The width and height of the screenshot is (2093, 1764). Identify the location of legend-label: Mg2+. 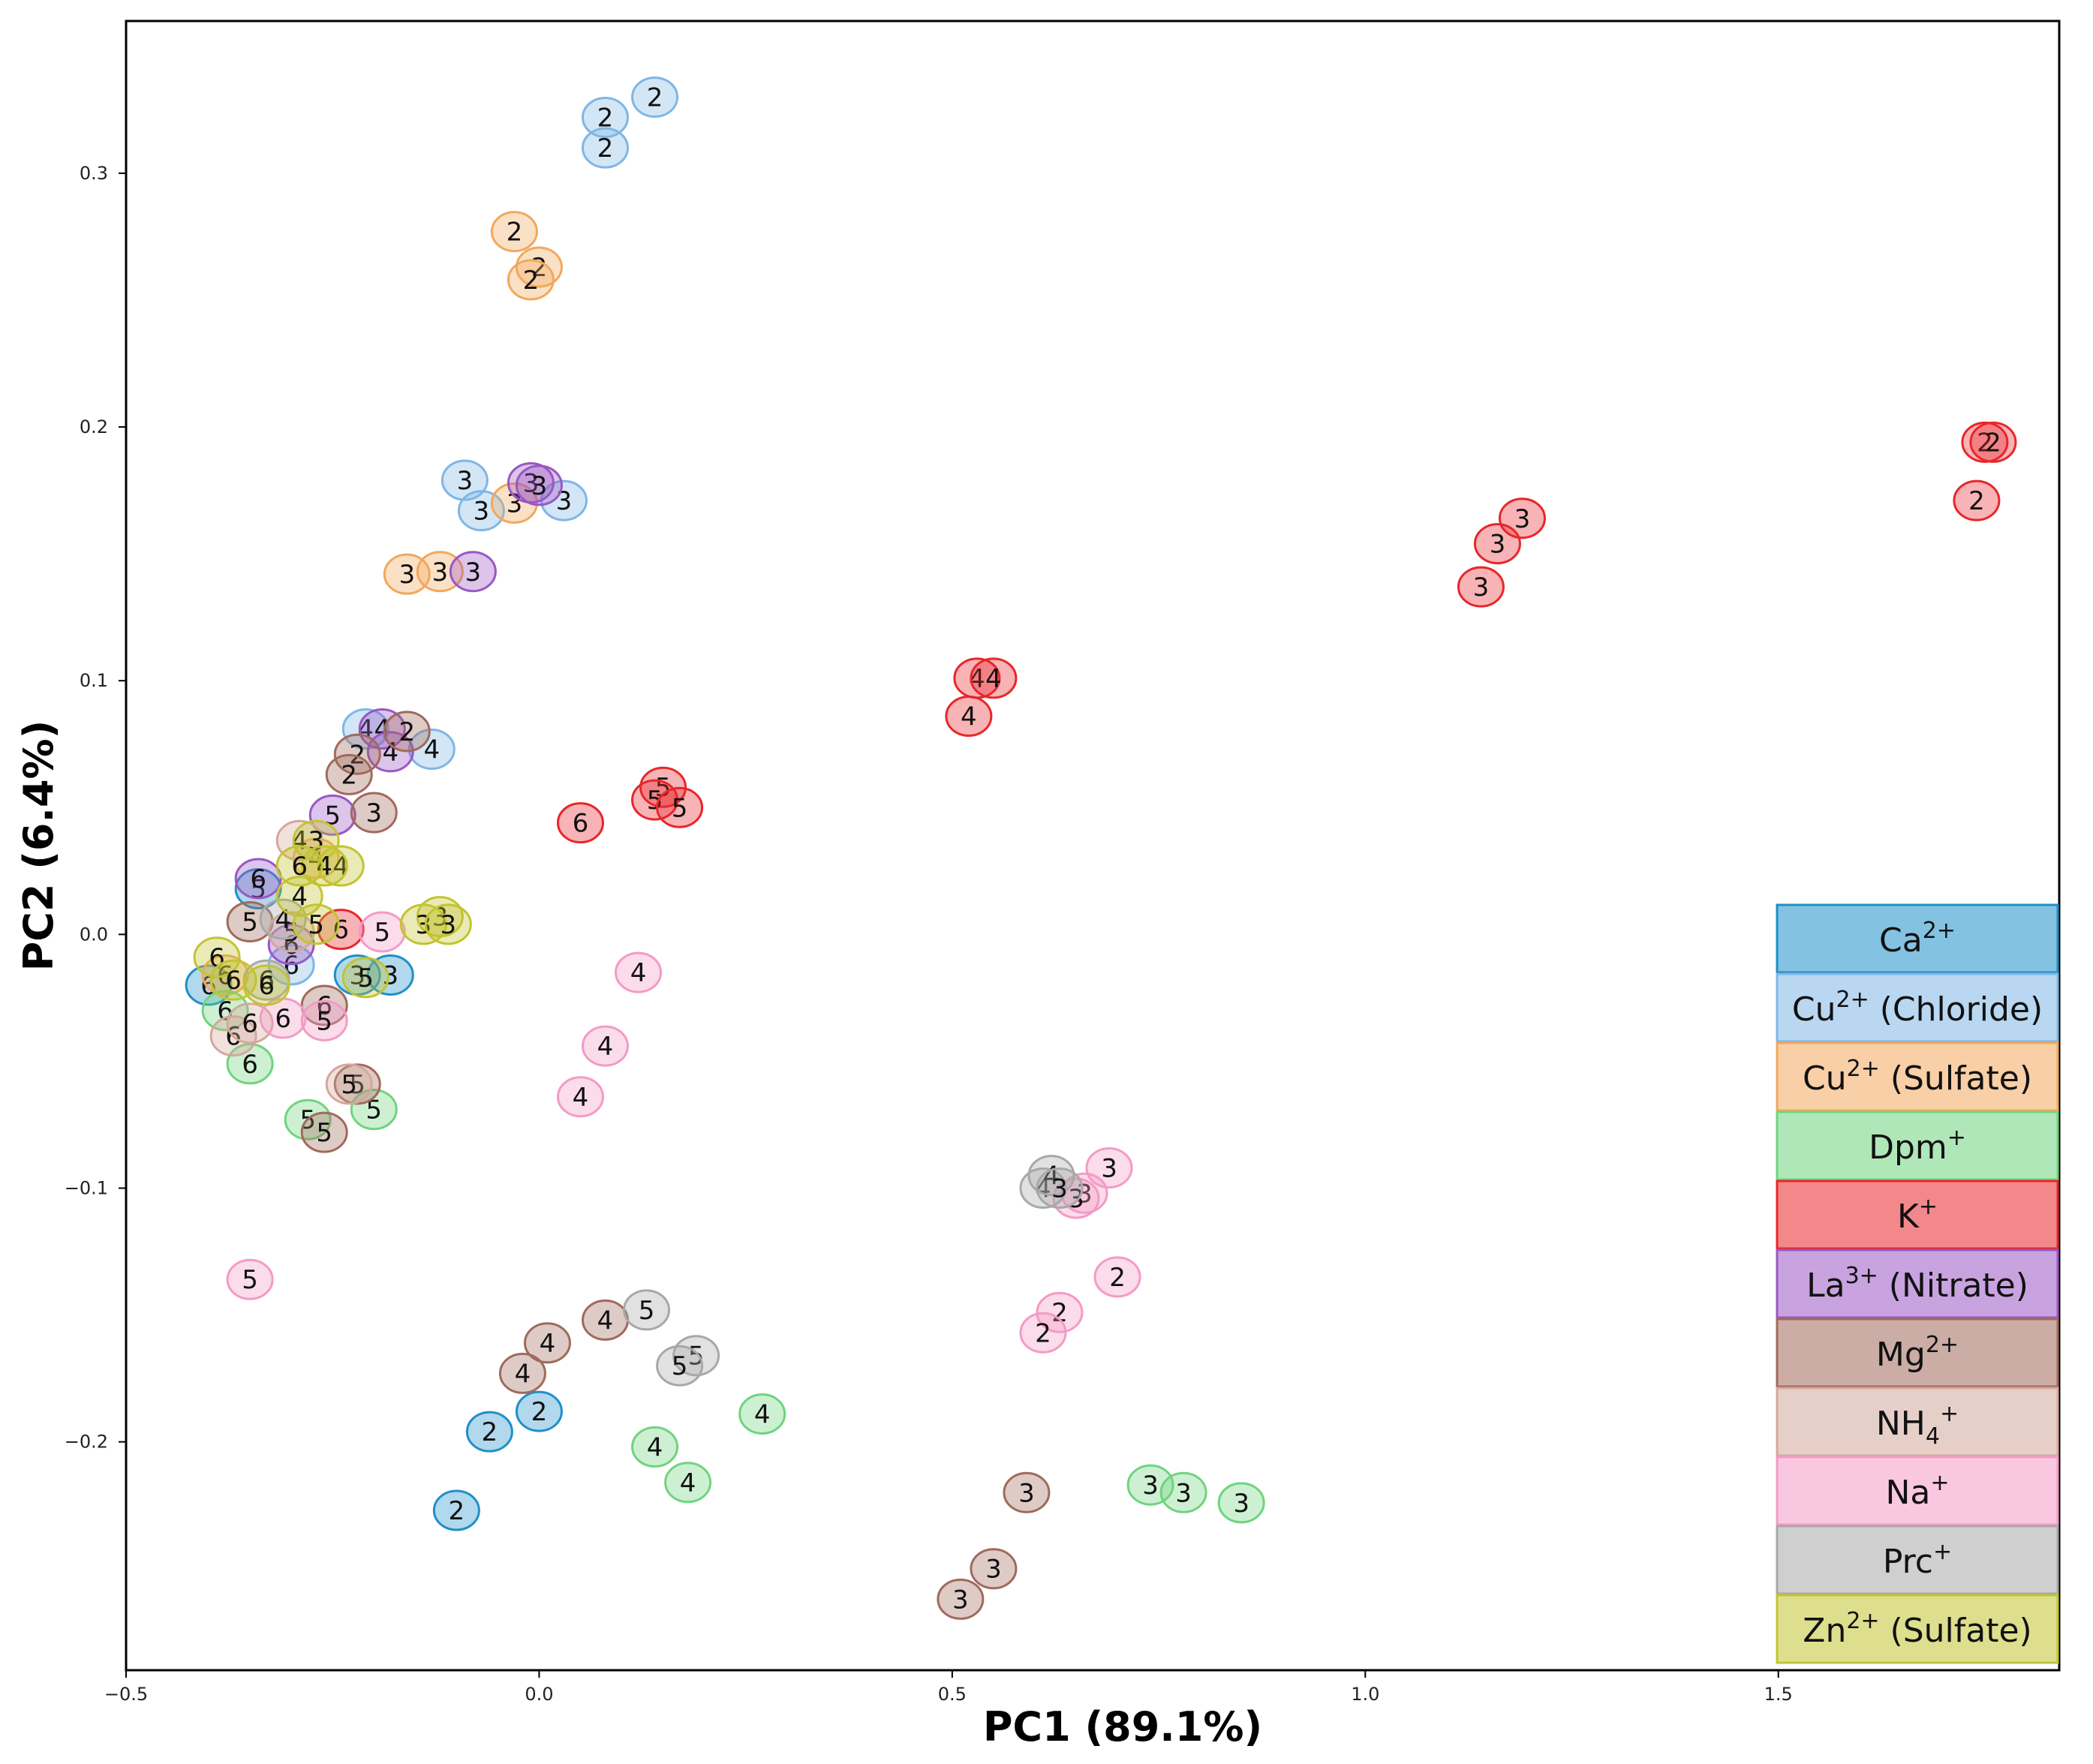
(1918, 1353).